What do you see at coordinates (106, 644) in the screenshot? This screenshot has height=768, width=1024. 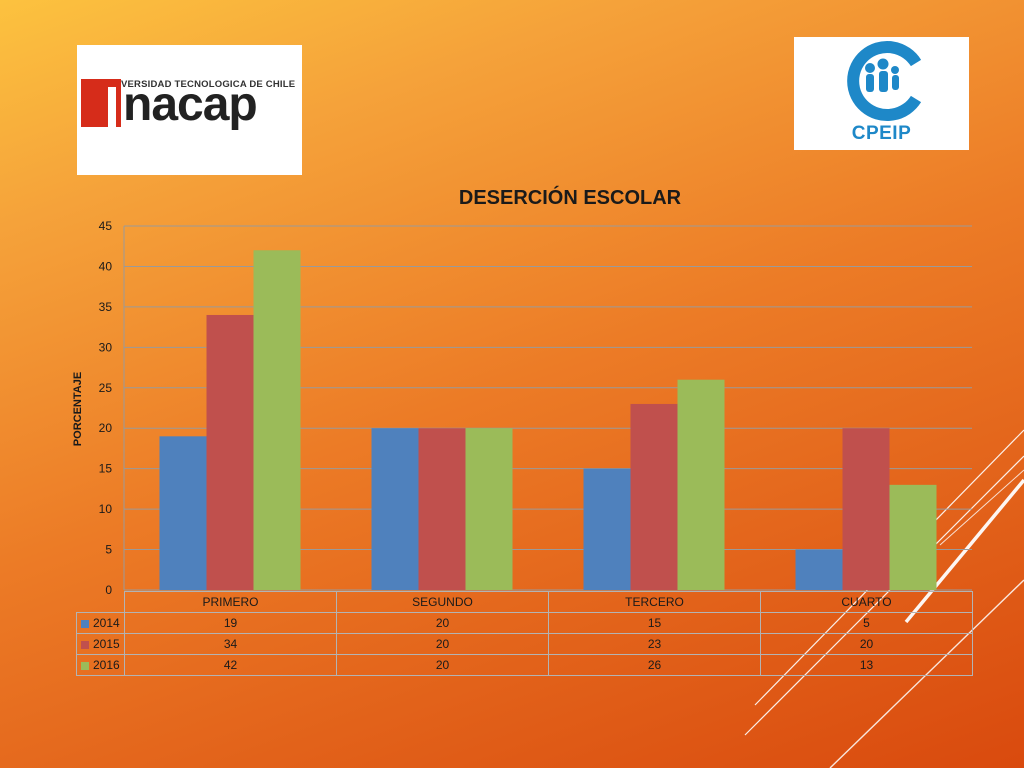 I see `legend-label: 2015` at bounding box center [106, 644].